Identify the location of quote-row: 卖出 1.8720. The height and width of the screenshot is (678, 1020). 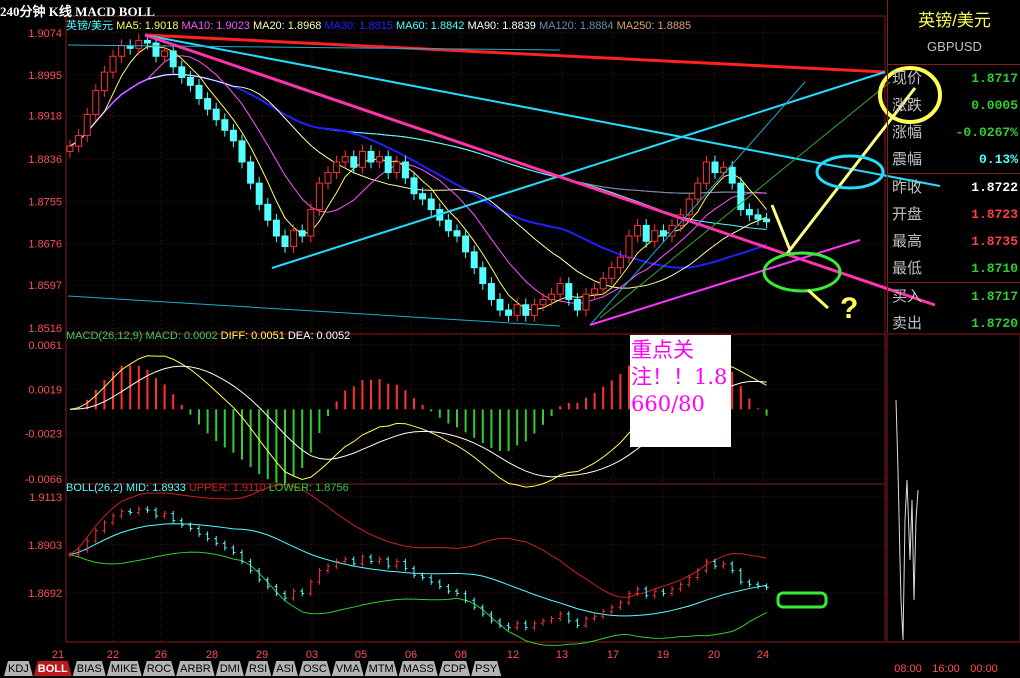
(954, 323).